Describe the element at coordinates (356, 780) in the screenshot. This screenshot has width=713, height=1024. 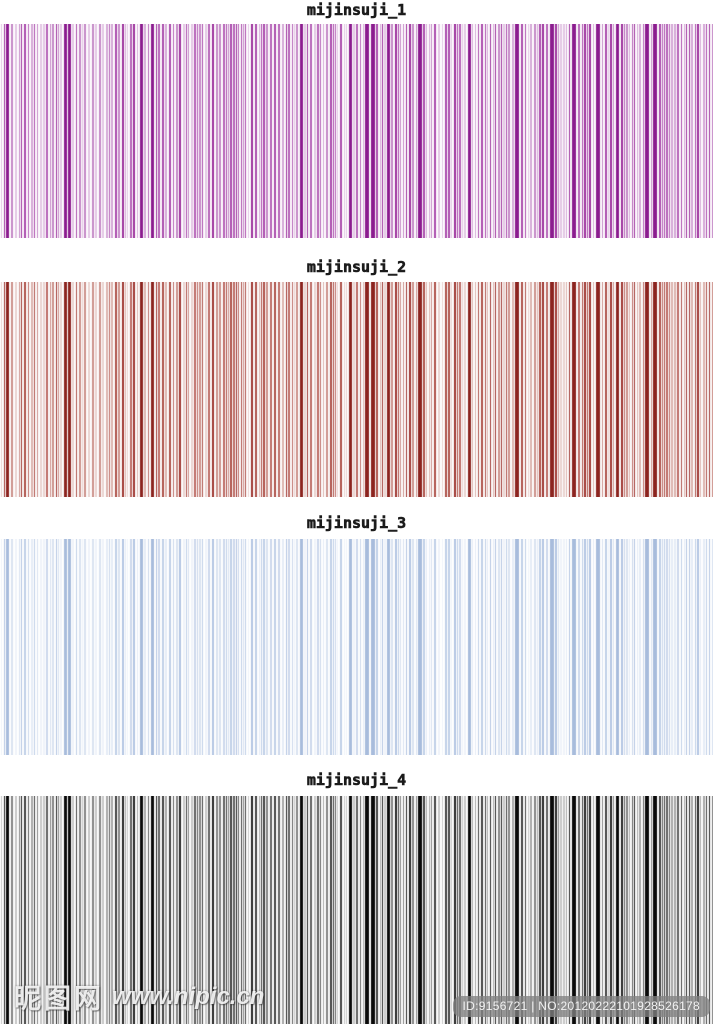
I see `band-title-4: mijinsuji_4` at that location.